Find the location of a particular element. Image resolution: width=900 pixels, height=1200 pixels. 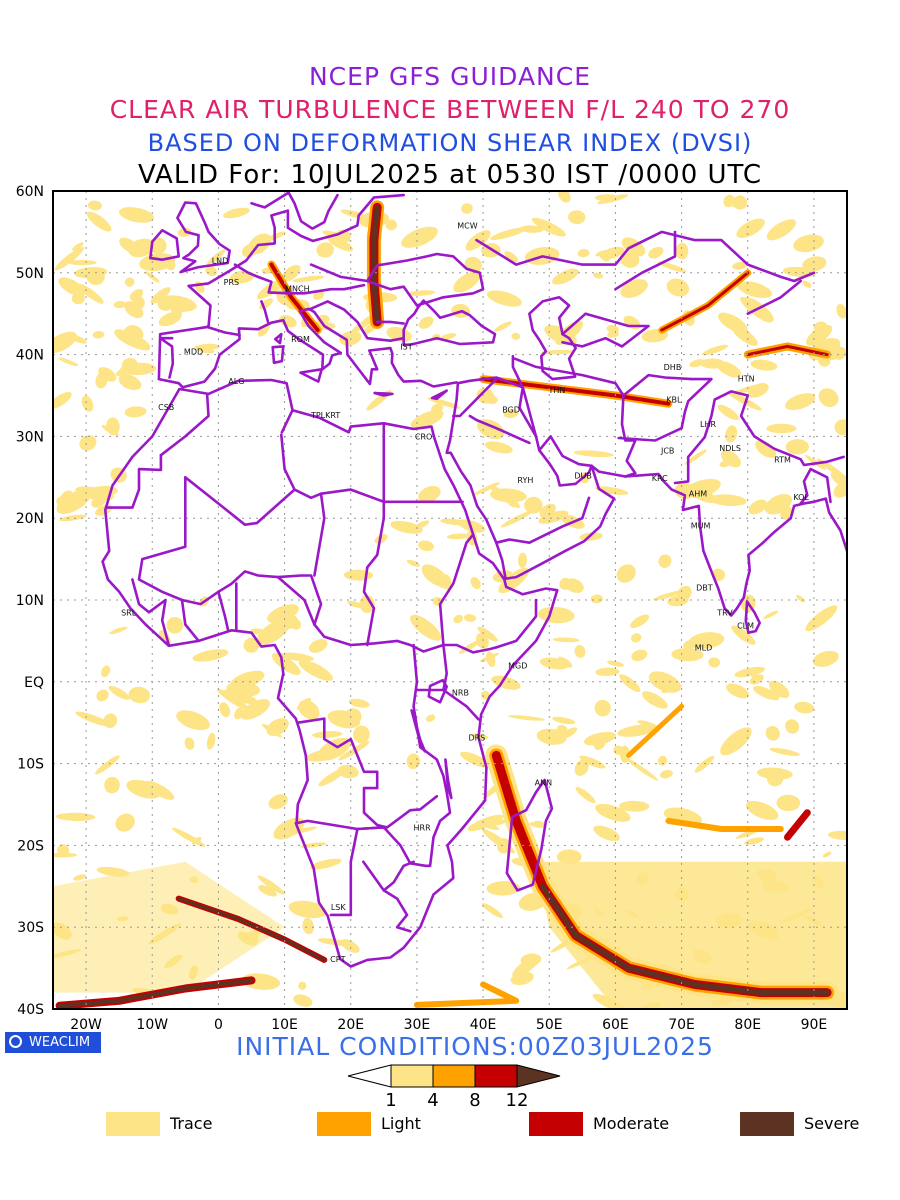

trace-area is located at coordinates (169, 927).